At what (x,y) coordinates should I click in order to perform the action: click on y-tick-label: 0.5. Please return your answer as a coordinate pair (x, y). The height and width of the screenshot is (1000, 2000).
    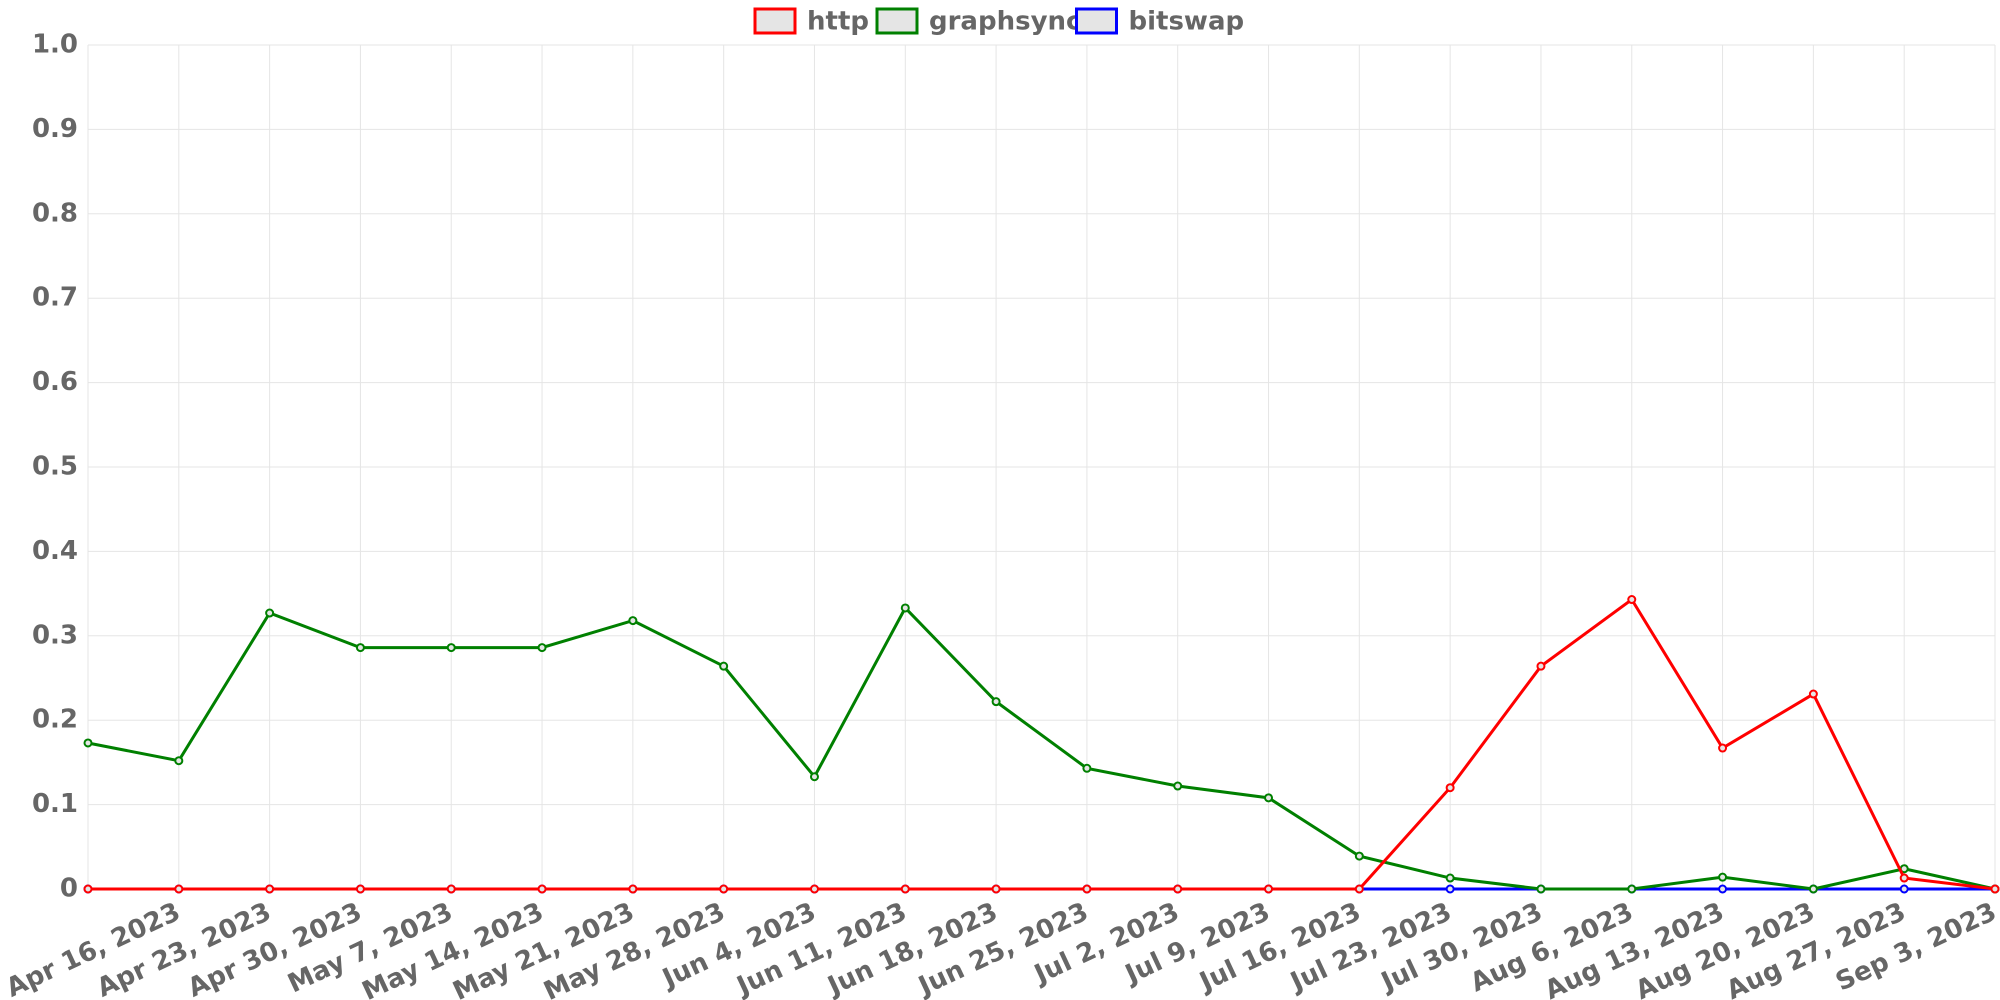
    Looking at the image, I should click on (55, 467).